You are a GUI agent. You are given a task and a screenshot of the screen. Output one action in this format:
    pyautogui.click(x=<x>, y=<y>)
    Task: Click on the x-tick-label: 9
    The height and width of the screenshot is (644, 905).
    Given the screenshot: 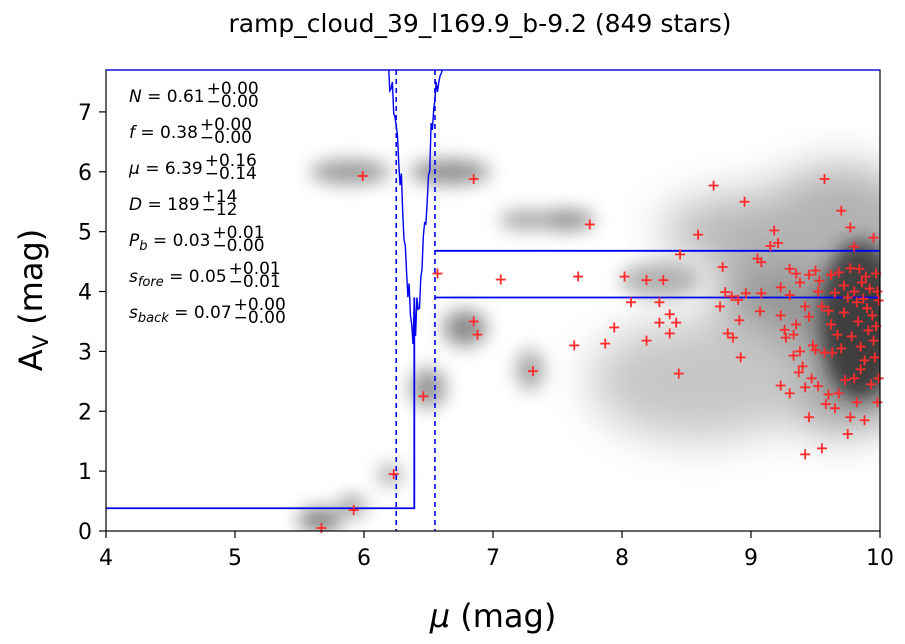 What is the action you would take?
    pyautogui.click(x=751, y=558)
    